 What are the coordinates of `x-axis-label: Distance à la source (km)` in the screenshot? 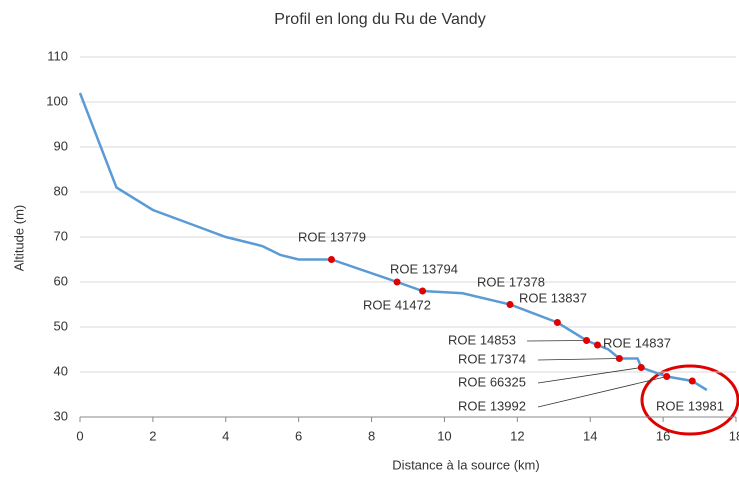 It's located at (465, 464).